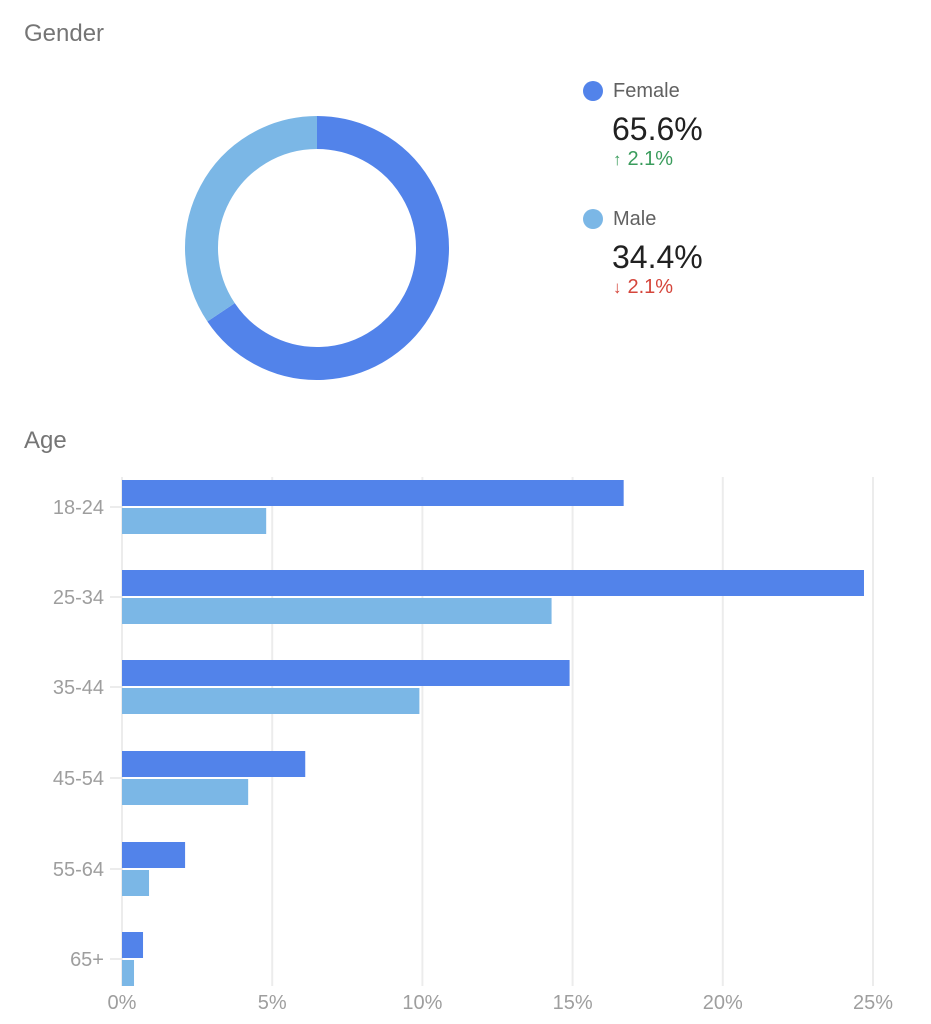 This screenshot has width=931, height=1024. What do you see at coordinates (179, 778) in the screenshot?
I see `bar-group-45-54: 45-54` at bounding box center [179, 778].